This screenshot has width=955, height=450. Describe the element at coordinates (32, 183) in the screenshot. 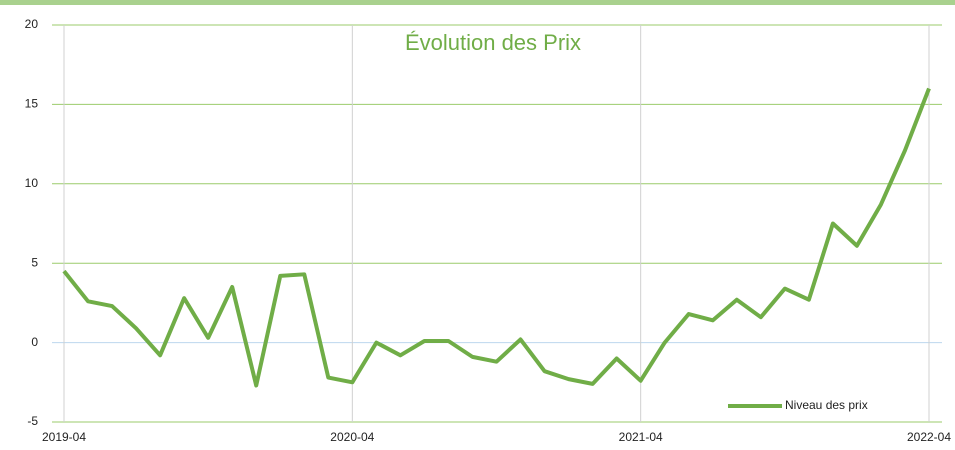

I see `y-tick-label: 10` at that location.